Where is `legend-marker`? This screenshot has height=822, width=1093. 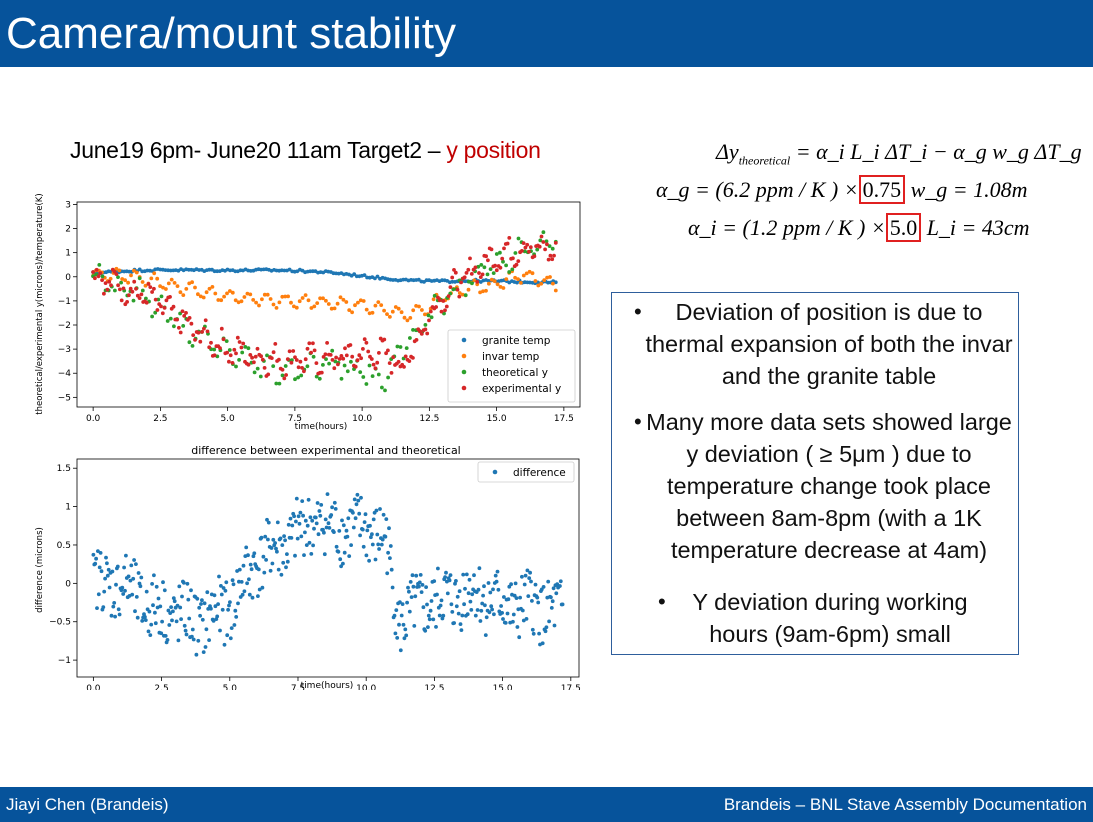 legend-marker is located at coordinates (464, 340).